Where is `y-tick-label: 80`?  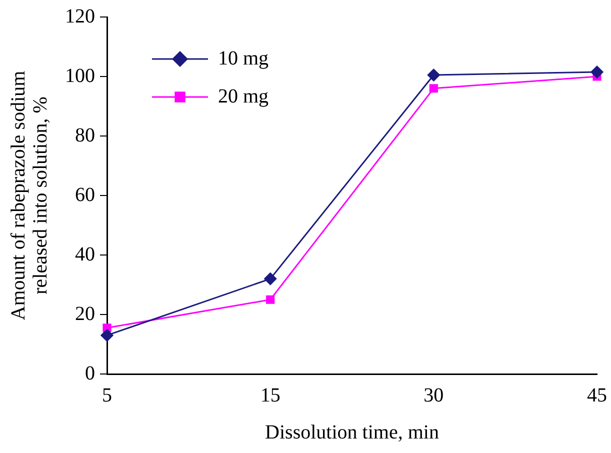 y-tick-label: 80 is located at coordinates (85, 135).